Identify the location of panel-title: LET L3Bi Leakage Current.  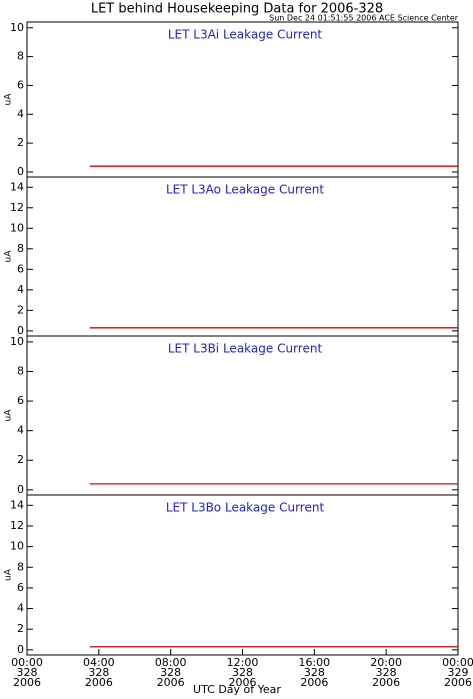
(245, 349).